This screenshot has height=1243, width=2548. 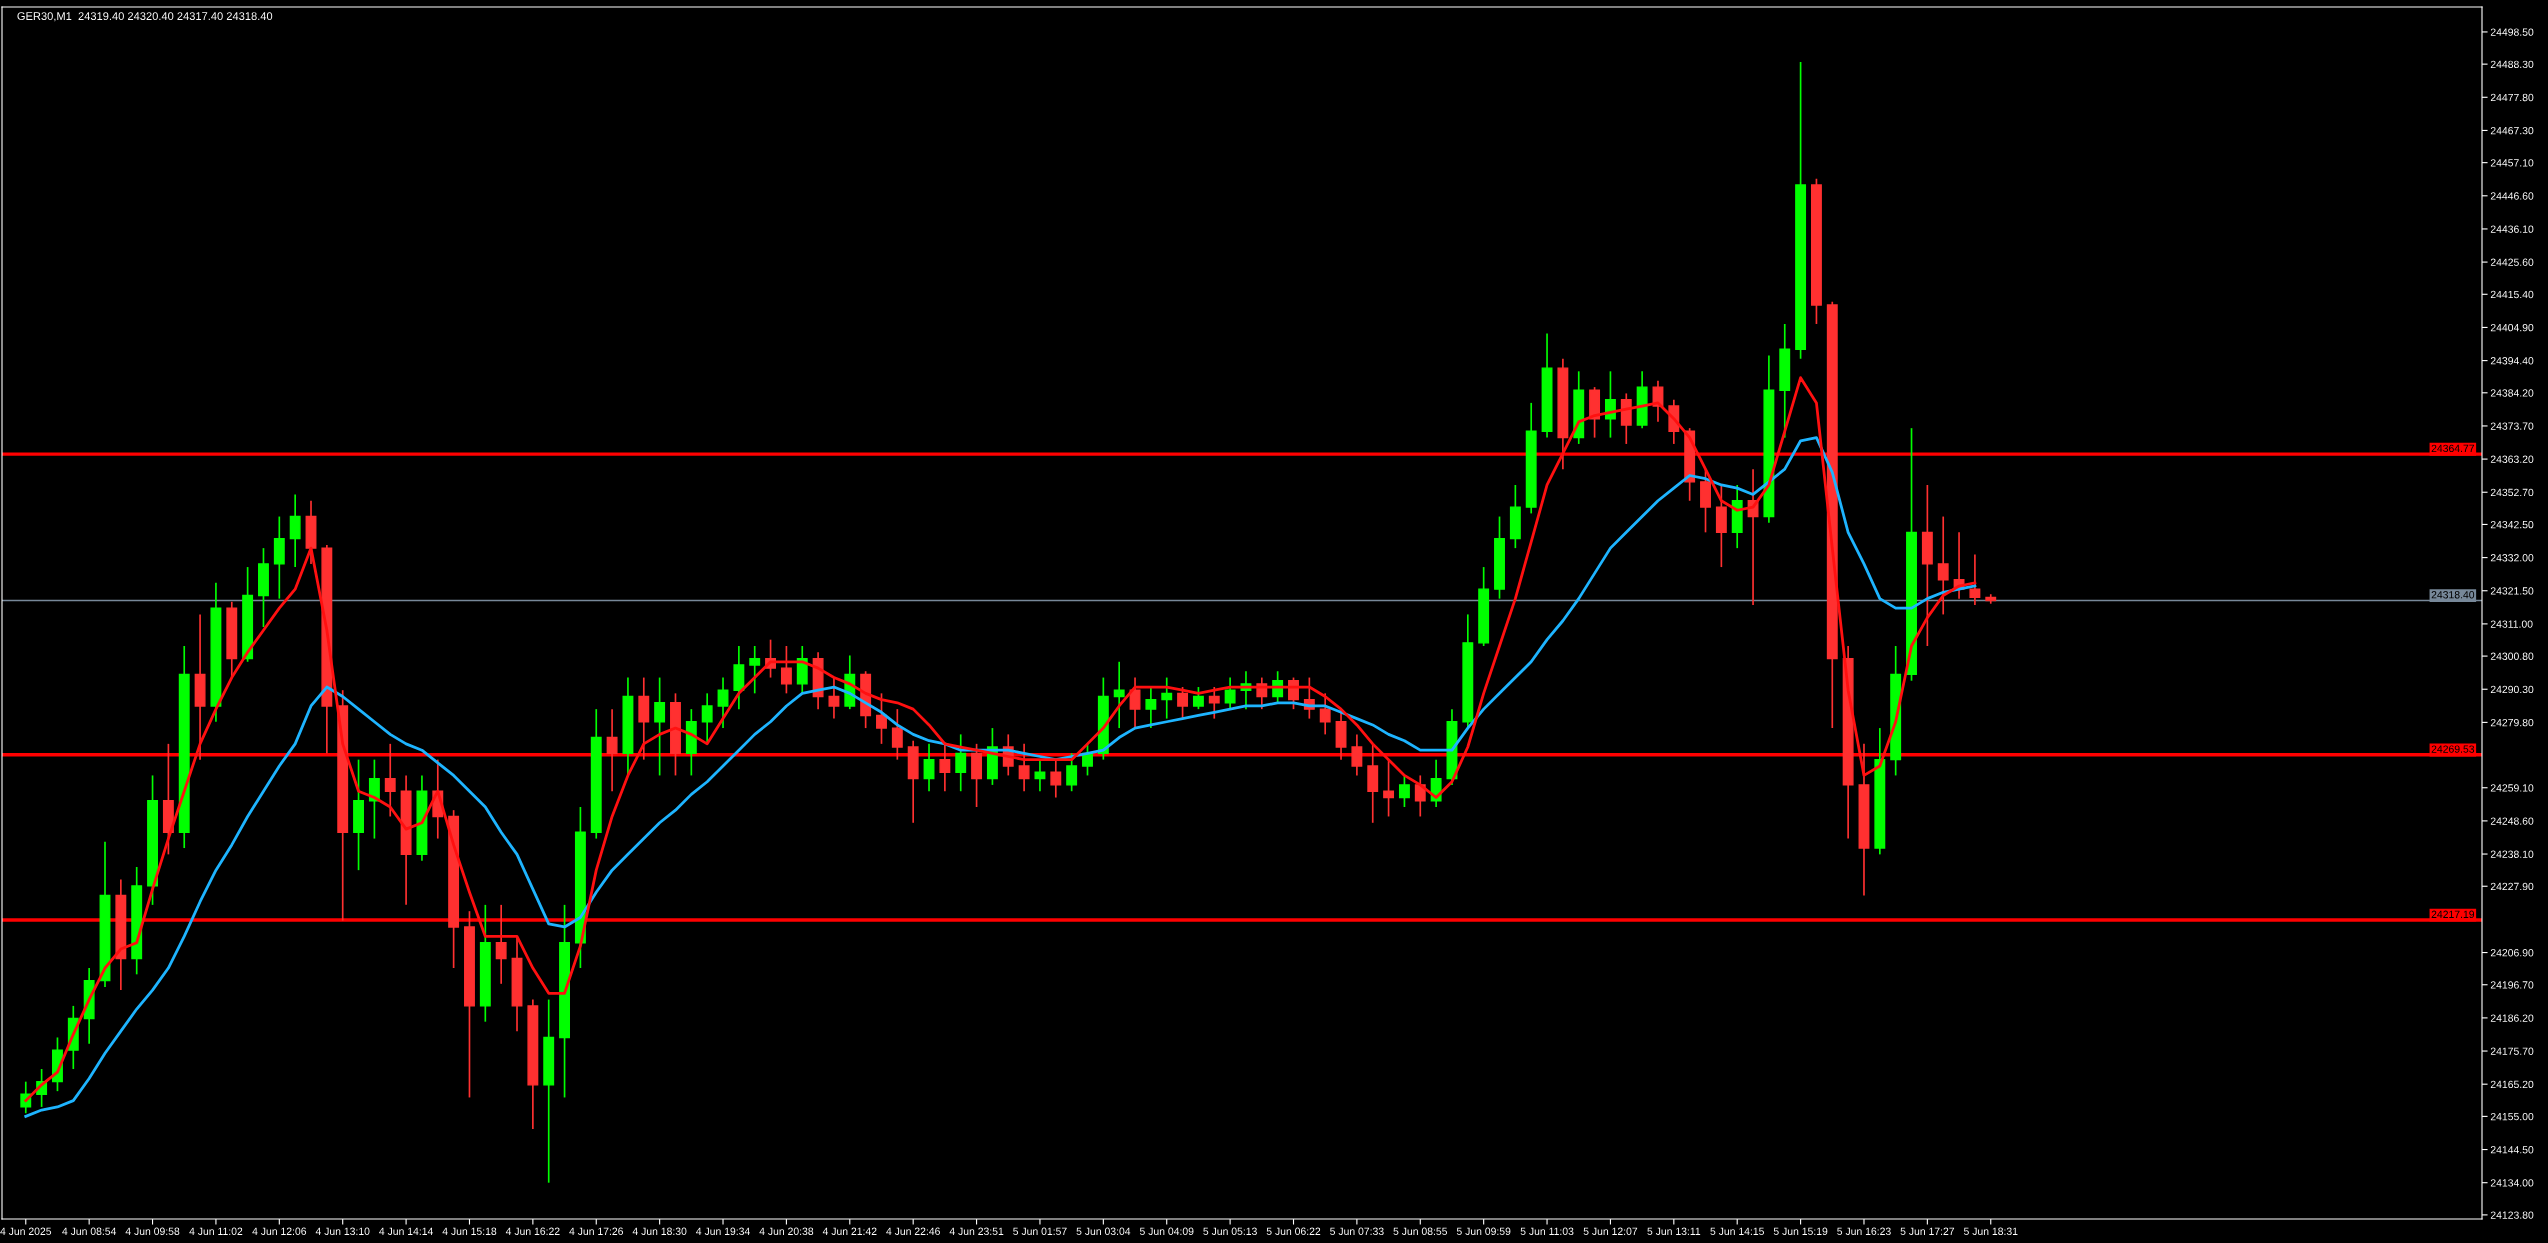 I want to click on y-tick-label: 24279.80, so click(x=2512, y=722).